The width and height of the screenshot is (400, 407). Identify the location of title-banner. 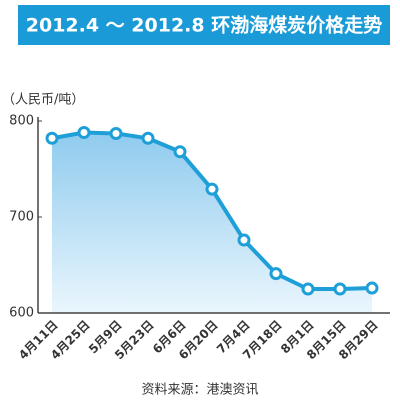
(204, 25).